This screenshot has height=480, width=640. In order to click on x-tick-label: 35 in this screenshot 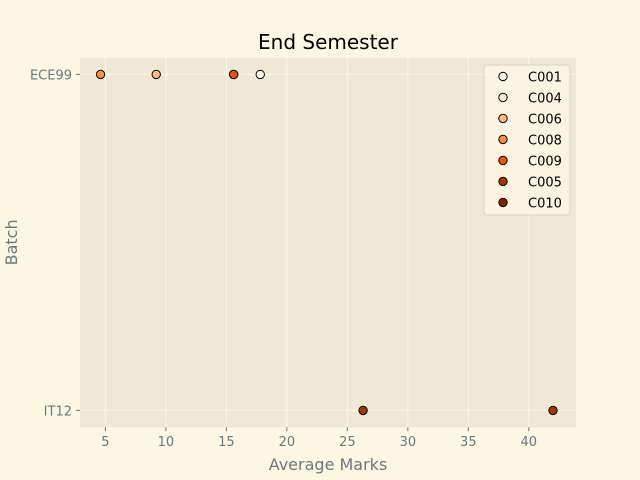, I will do `click(468, 442)`.